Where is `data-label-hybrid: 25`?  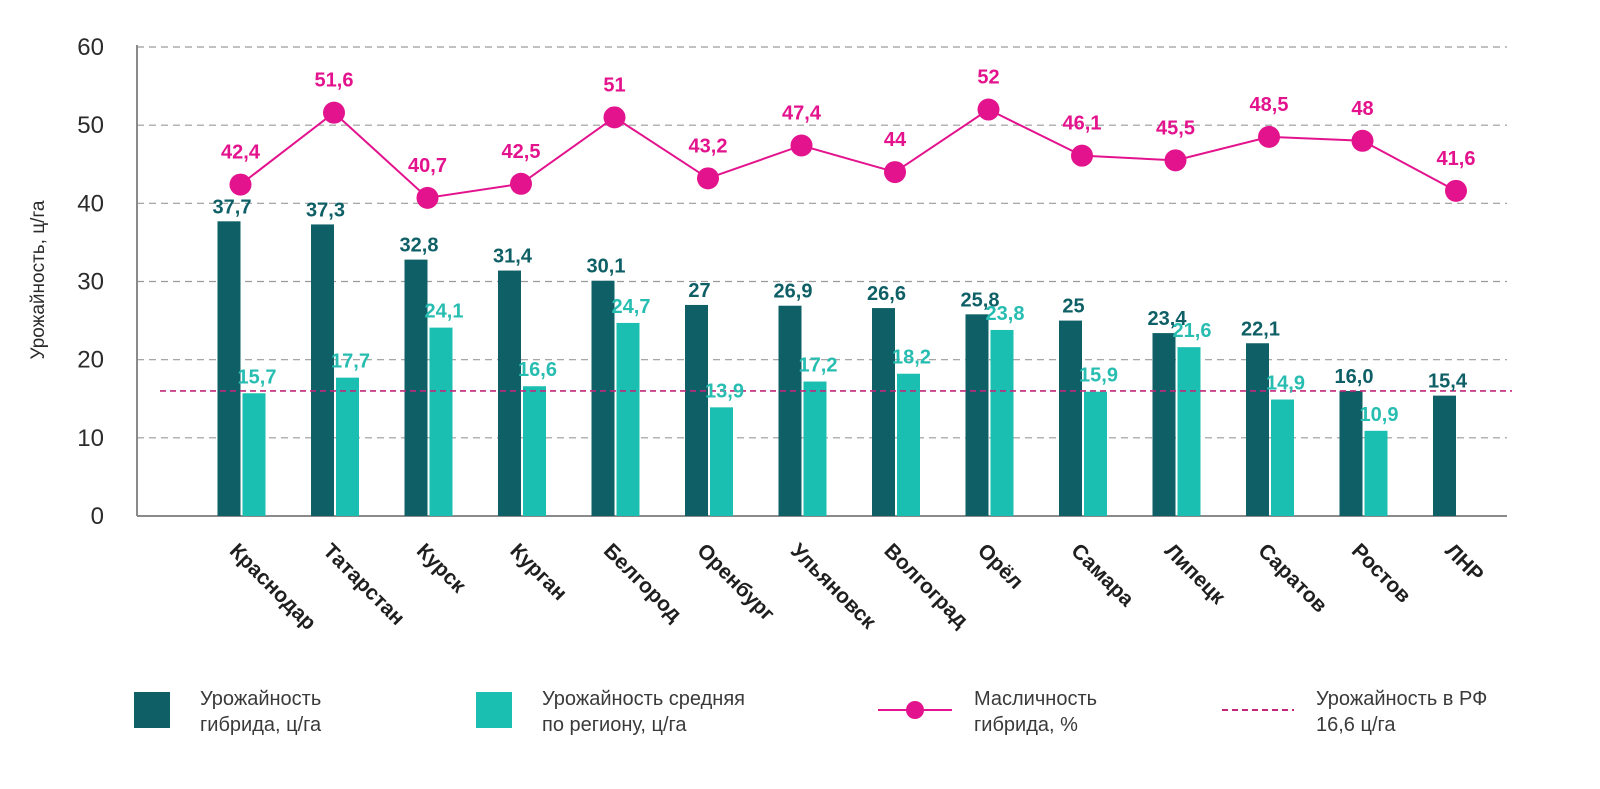
data-label-hybrid: 25 is located at coordinates (1073, 307).